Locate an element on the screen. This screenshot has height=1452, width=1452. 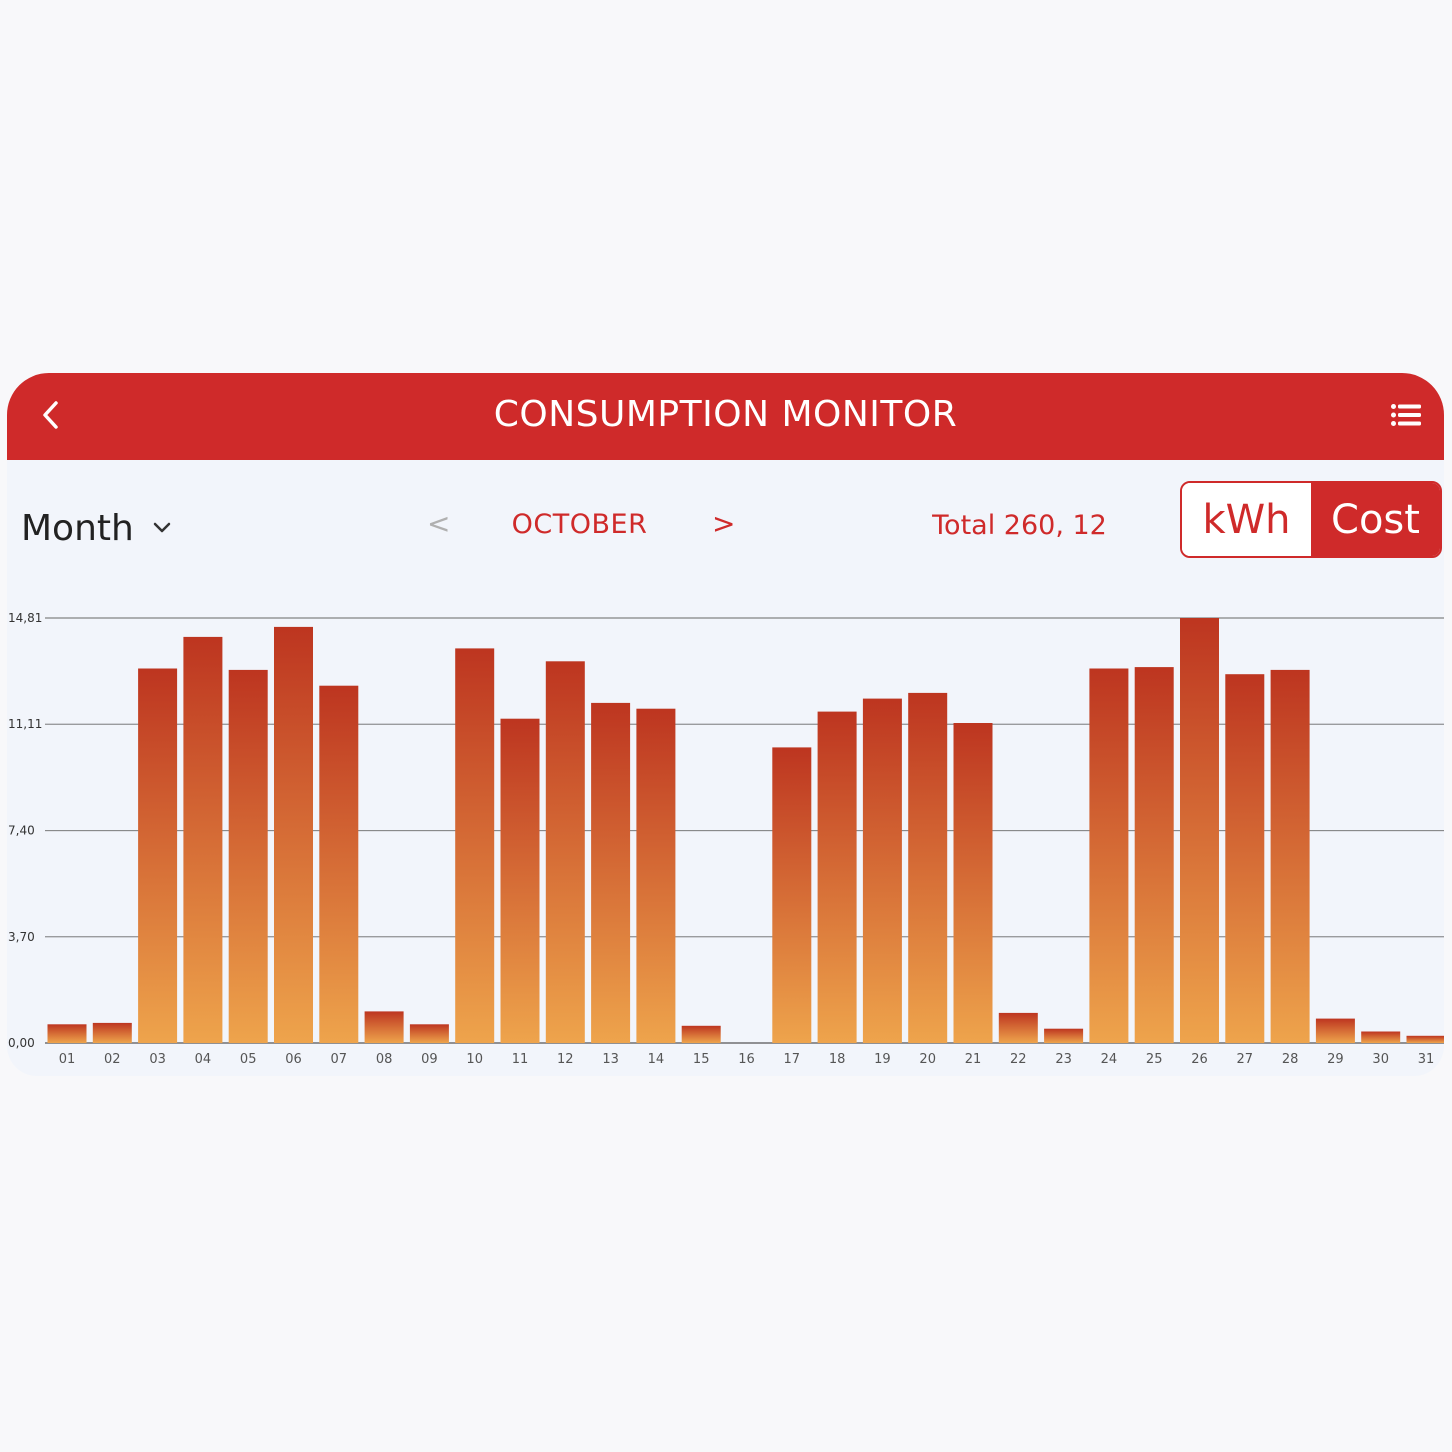
x-tick-label: 07 is located at coordinates (339, 1059).